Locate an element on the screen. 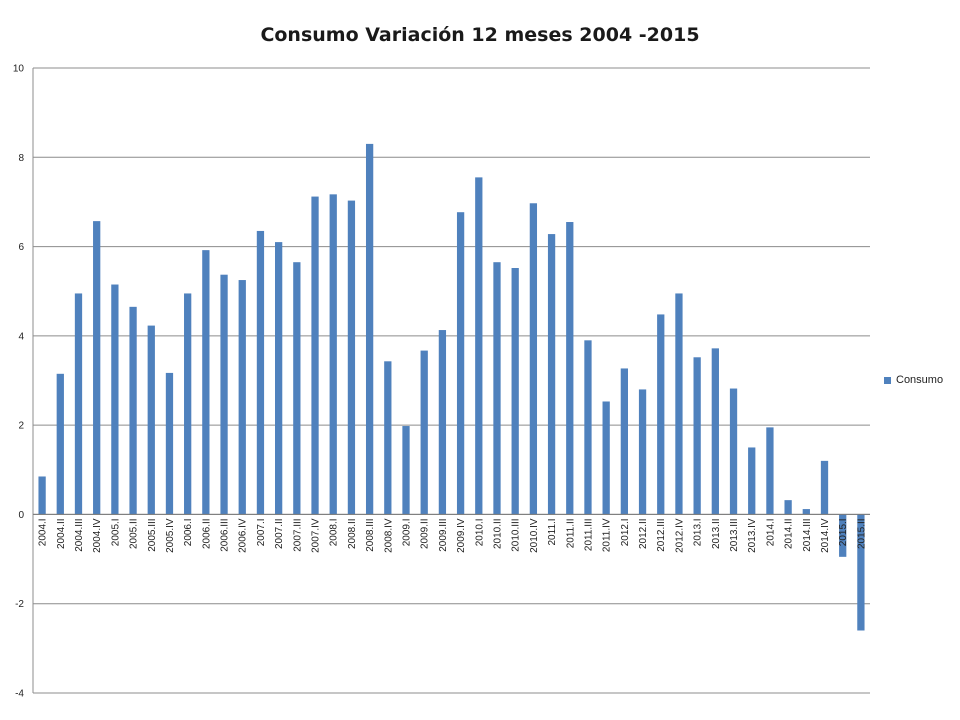 The image size is (960, 720). y-tick-labels: -4 -2 0 2 4 6 8 10 is located at coordinates (19, 382).